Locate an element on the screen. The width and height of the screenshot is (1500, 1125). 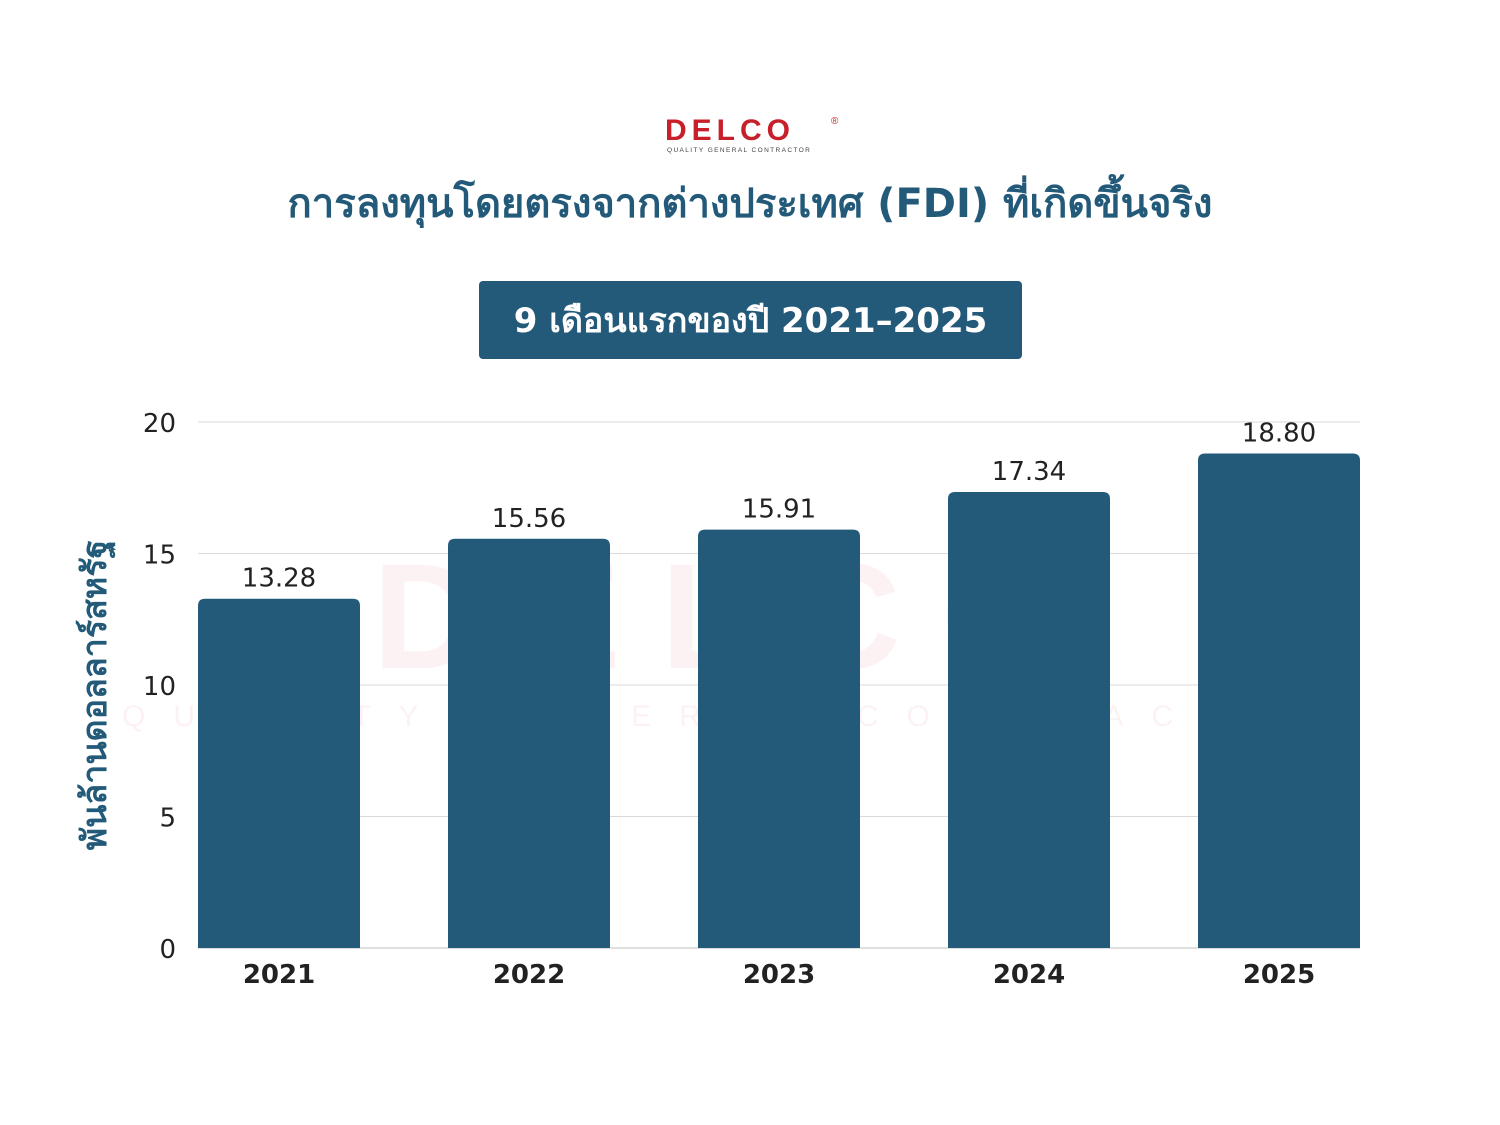
subtitle-banner: 9 เดือนแรกของปี 2021–2025 is located at coordinates (750, 320).